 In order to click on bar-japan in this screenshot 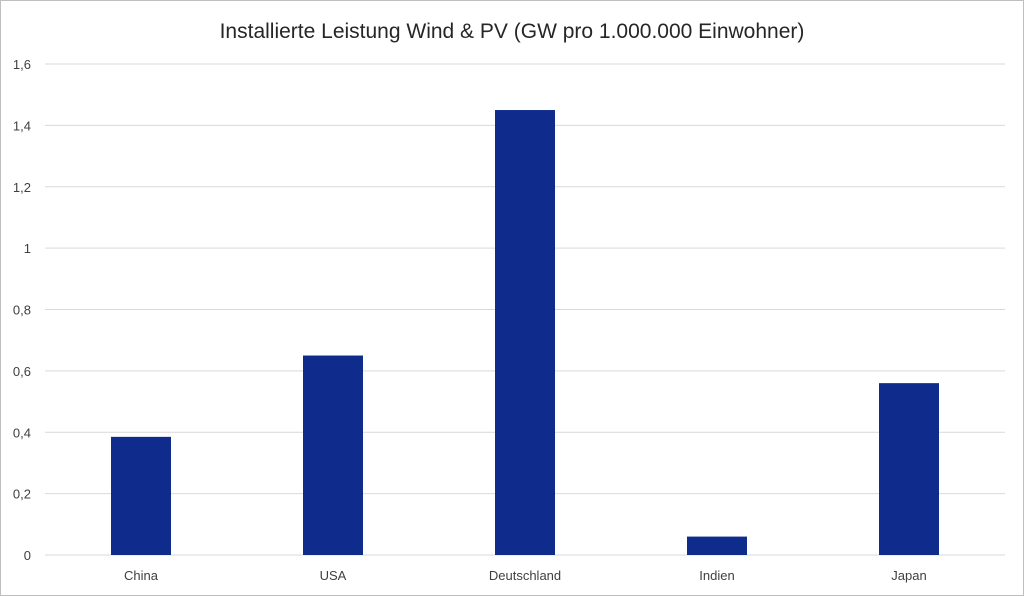, I will do `click(909, 469)`.